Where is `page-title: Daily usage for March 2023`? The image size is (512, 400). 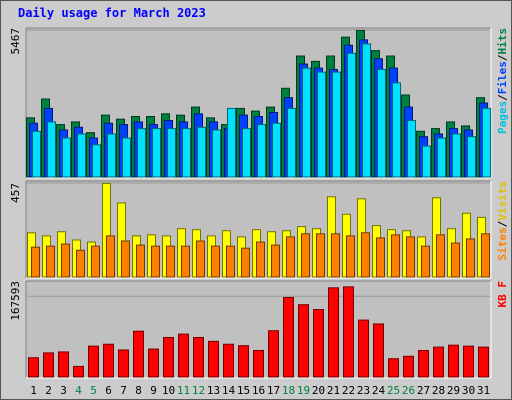 page-title: Daily usage for March 2023 is located at coordinates (112, 13).